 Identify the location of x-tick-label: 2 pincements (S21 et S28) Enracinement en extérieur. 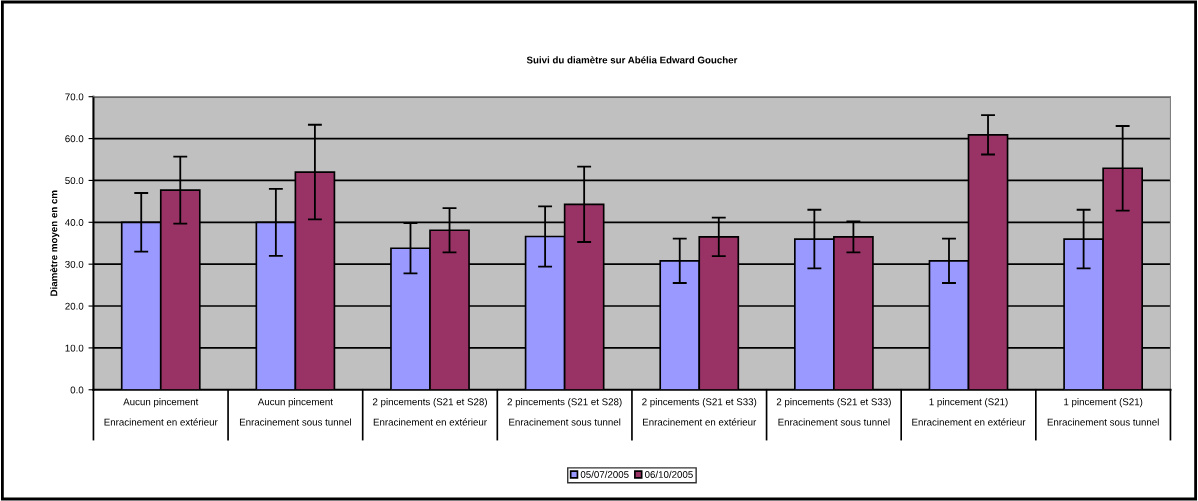
(429, 412).